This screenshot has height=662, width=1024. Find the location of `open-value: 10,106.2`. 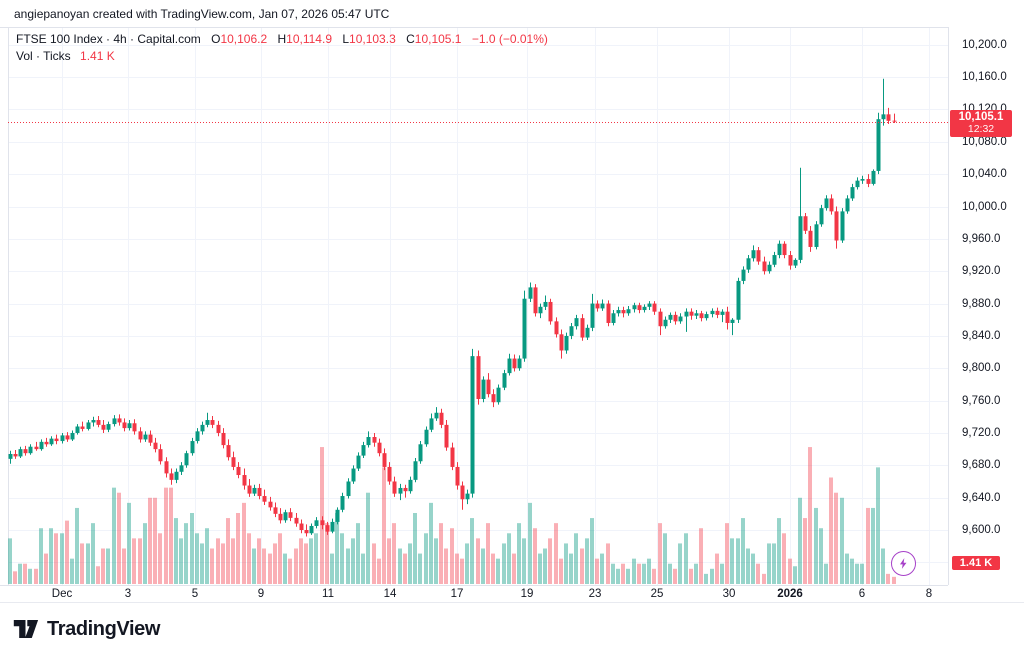

open-value: 10,106.2 is located at coordinates (244, 39).